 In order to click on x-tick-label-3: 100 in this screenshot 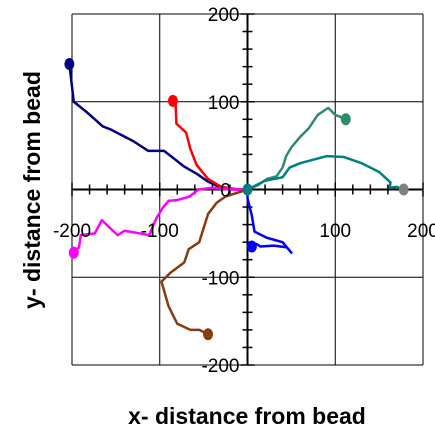, I will do `click(335, 231)`.